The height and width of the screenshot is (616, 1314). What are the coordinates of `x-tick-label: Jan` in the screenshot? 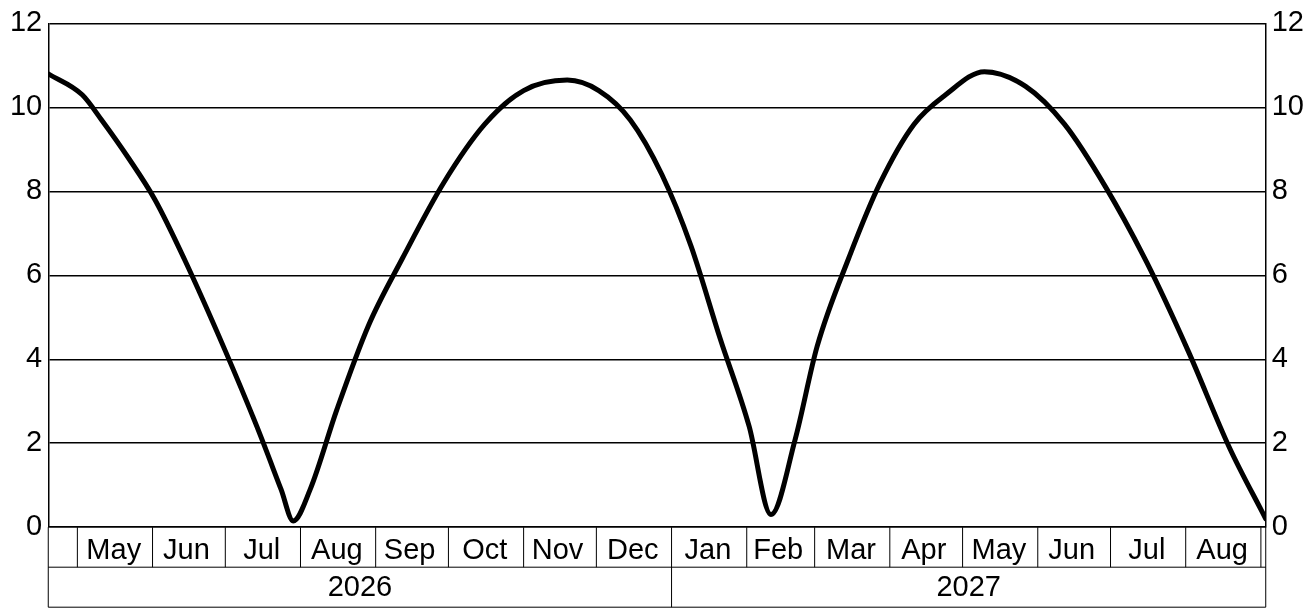 It's located at (708, 548).